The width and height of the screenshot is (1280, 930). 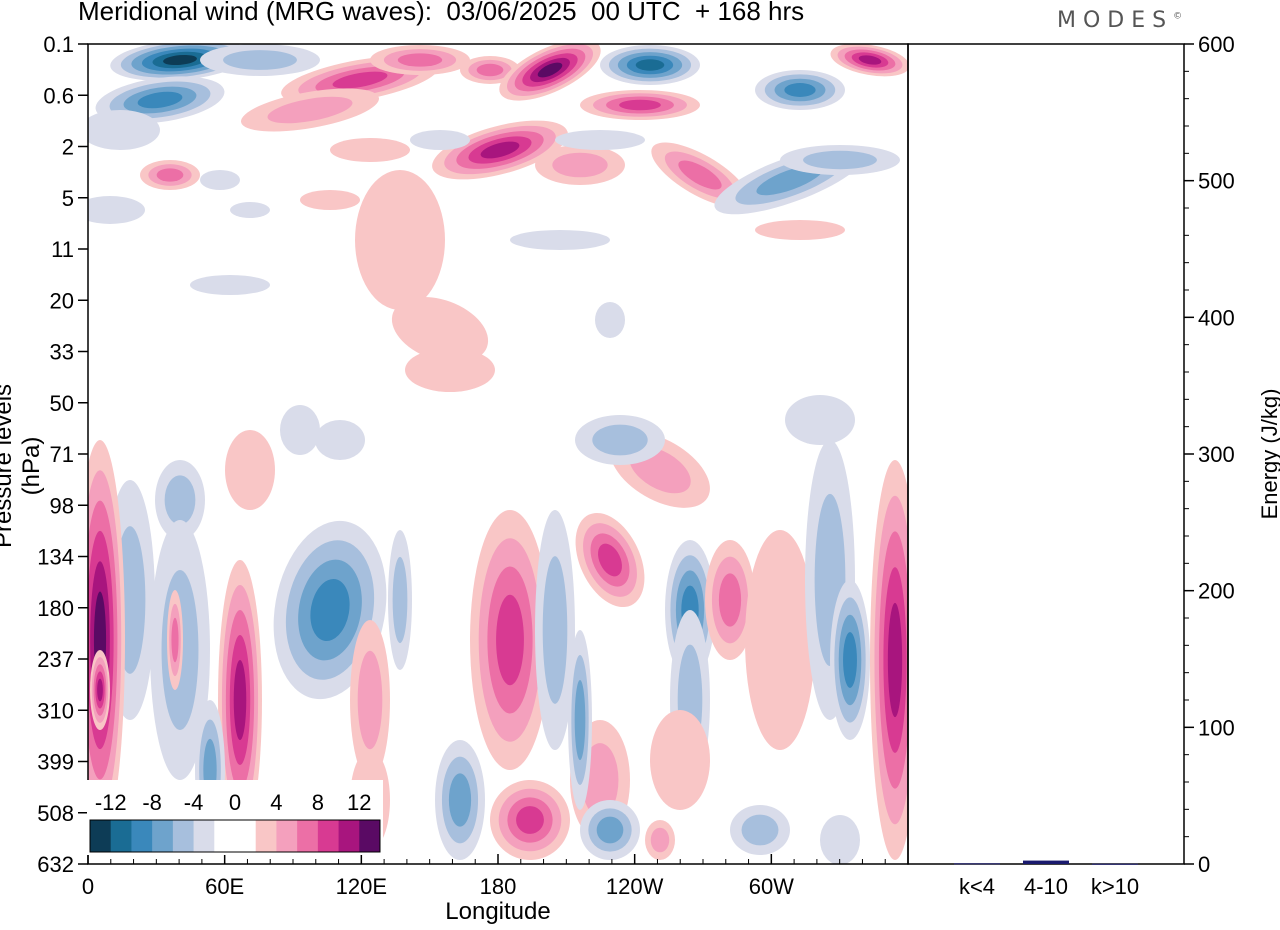 I want to click on y-tick-label: 237, so click(x=55, y=659).